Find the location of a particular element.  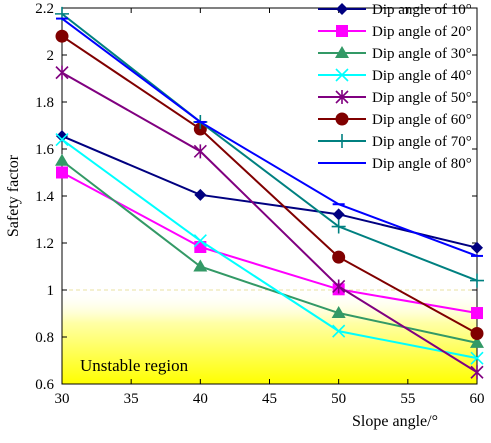

y-tick-label: 1.8 is located at coordinates (44, 103).